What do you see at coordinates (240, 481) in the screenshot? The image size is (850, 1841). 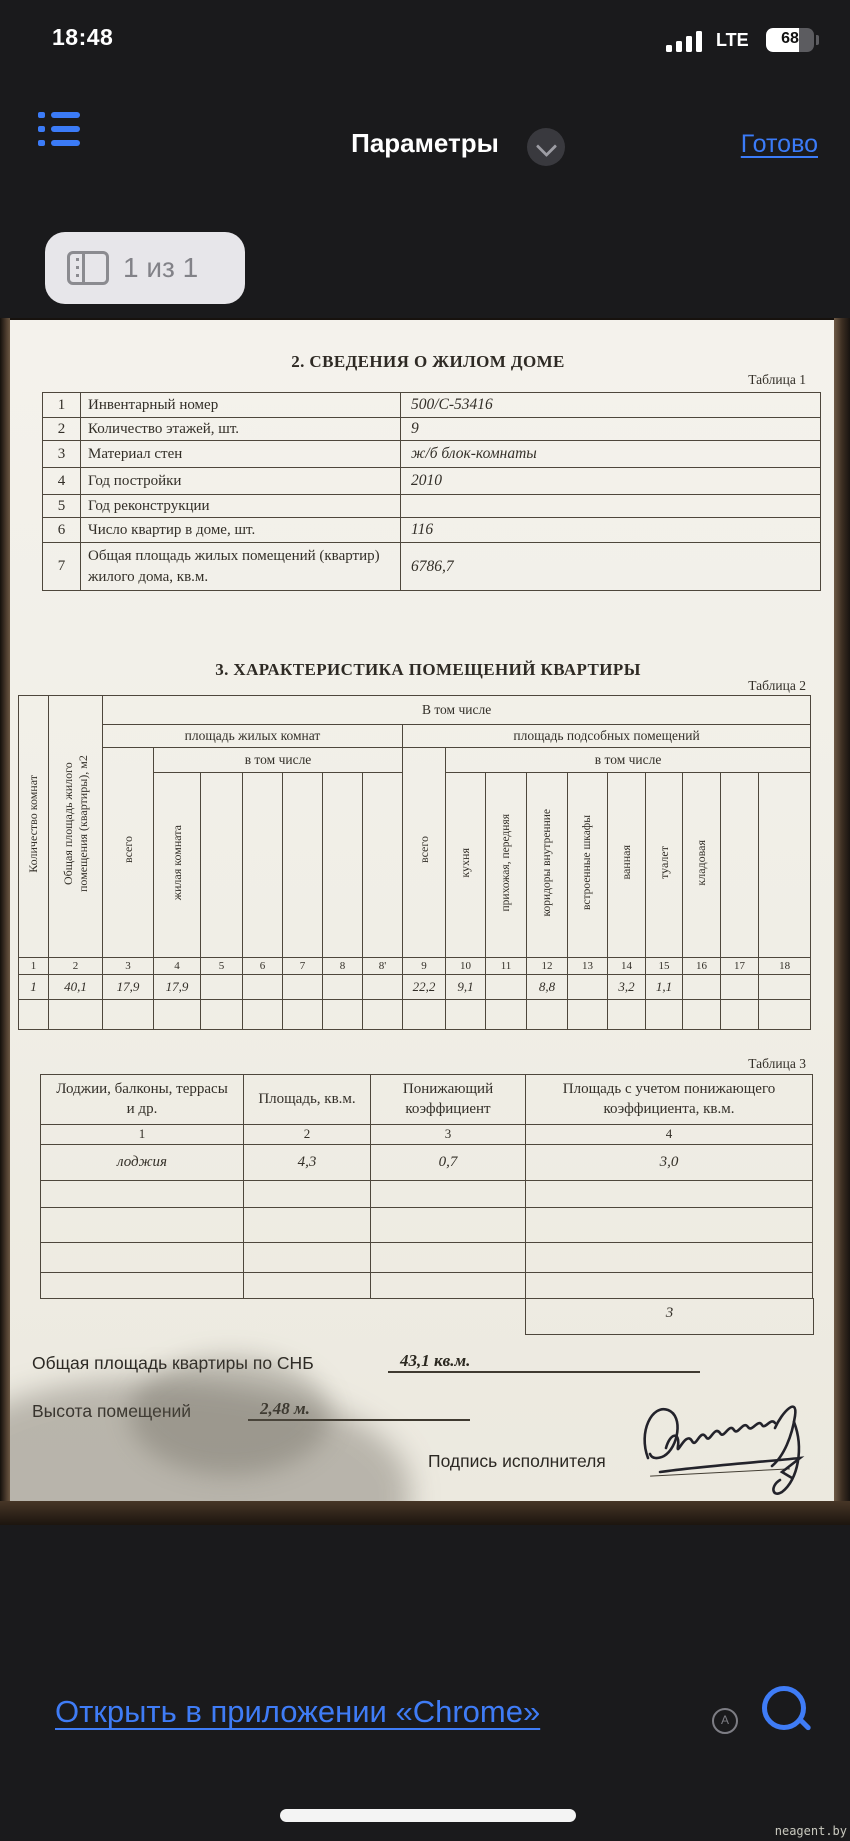 I see `table-cell: Год постройки` at bounding box center [240, 481].